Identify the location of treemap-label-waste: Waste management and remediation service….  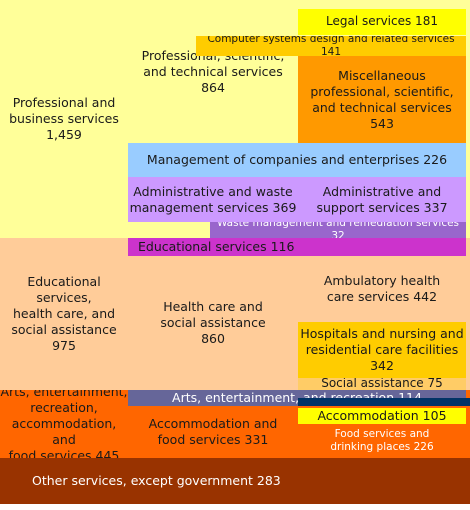
(338, 230).